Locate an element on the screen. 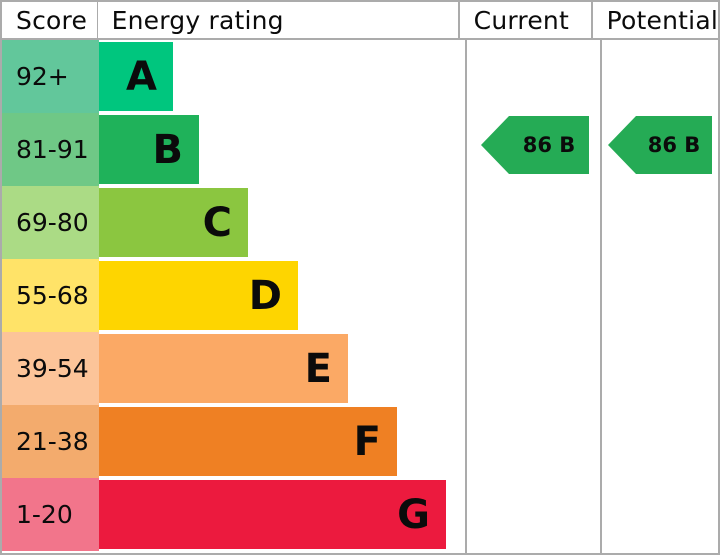 This screenshot has height=555, width=720. band-score-f: 21-38 is located at coordinates (50, 441).